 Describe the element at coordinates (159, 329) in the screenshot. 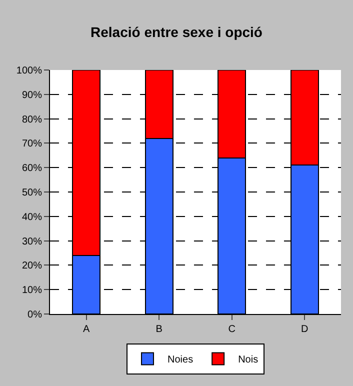

I see `x-tick-label: B` at that location.